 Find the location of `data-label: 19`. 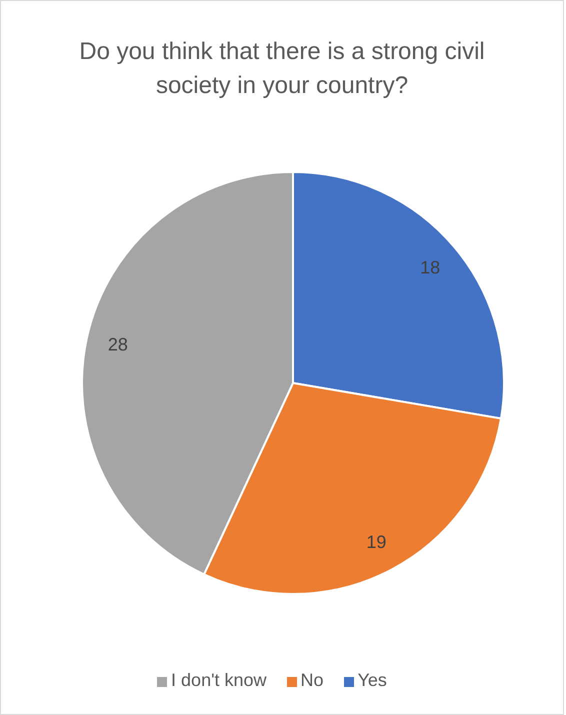

data-label: 19 is located at coordinates (376, 542).